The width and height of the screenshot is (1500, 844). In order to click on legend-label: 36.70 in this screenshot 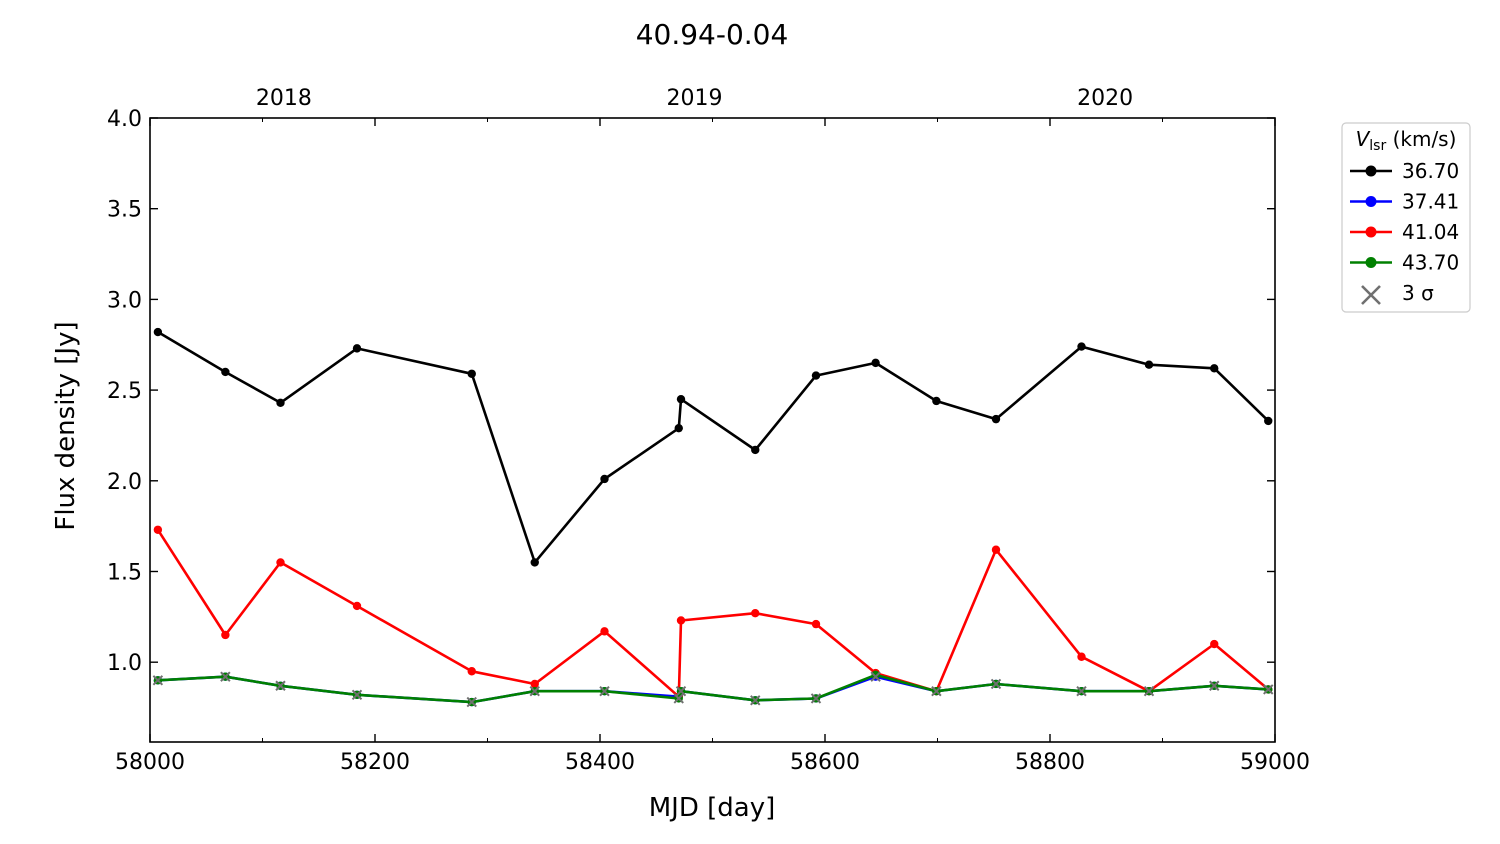, I will do `click(1430, 171)`.